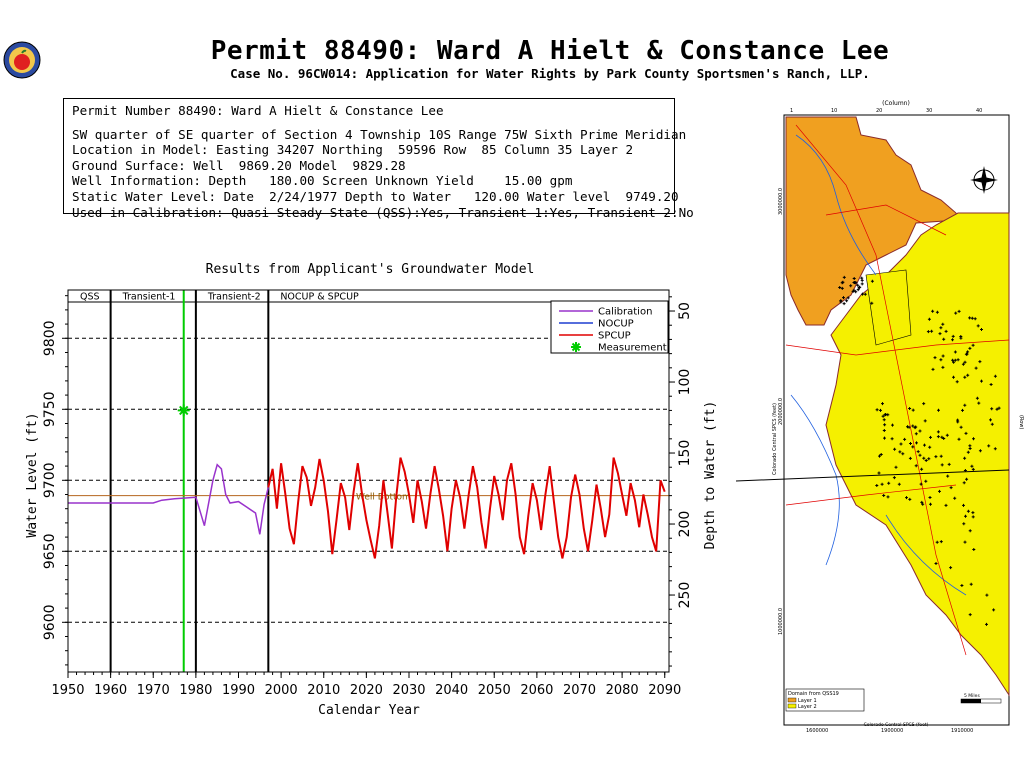  I want to click on period-label: NOCUP & SPCUP, so click(319, 297).